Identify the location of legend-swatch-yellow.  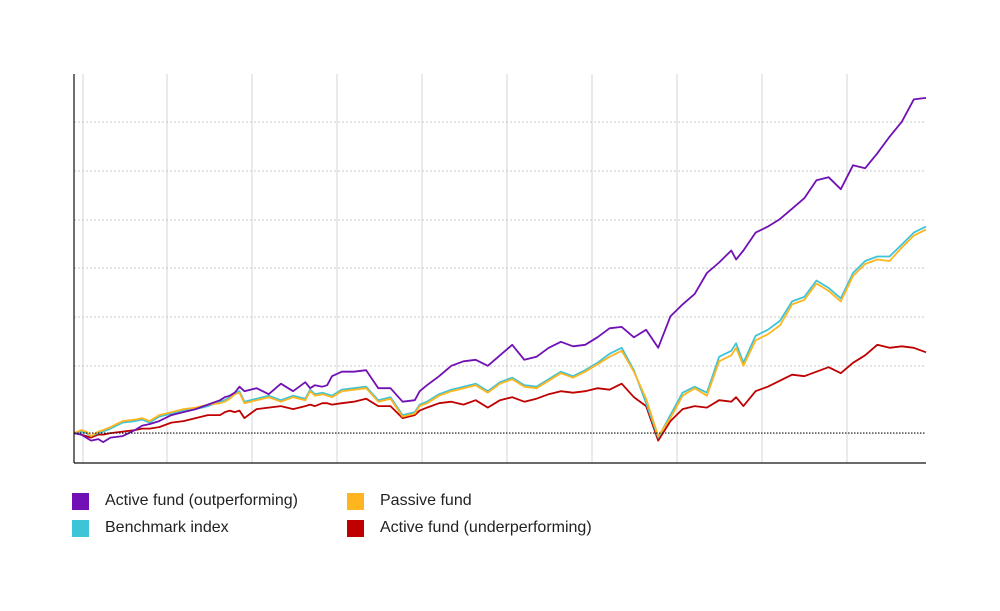
(355, 501).